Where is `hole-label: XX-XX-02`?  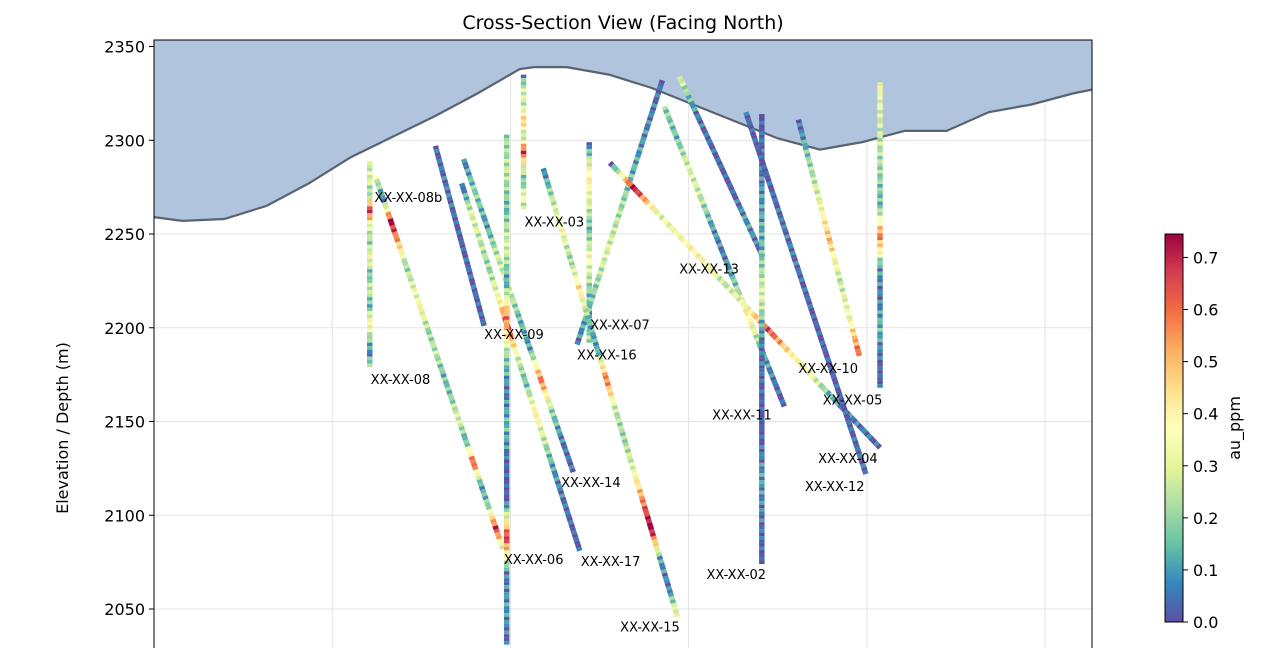
hole-label: XX-XX-02 is located at coordinates (736, 575).